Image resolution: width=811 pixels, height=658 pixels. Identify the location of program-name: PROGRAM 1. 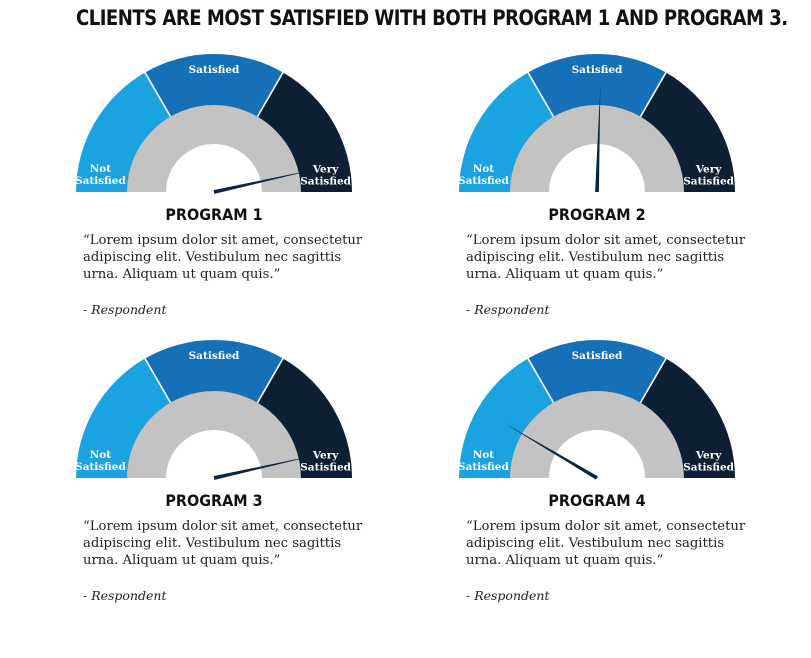
(214, 214).